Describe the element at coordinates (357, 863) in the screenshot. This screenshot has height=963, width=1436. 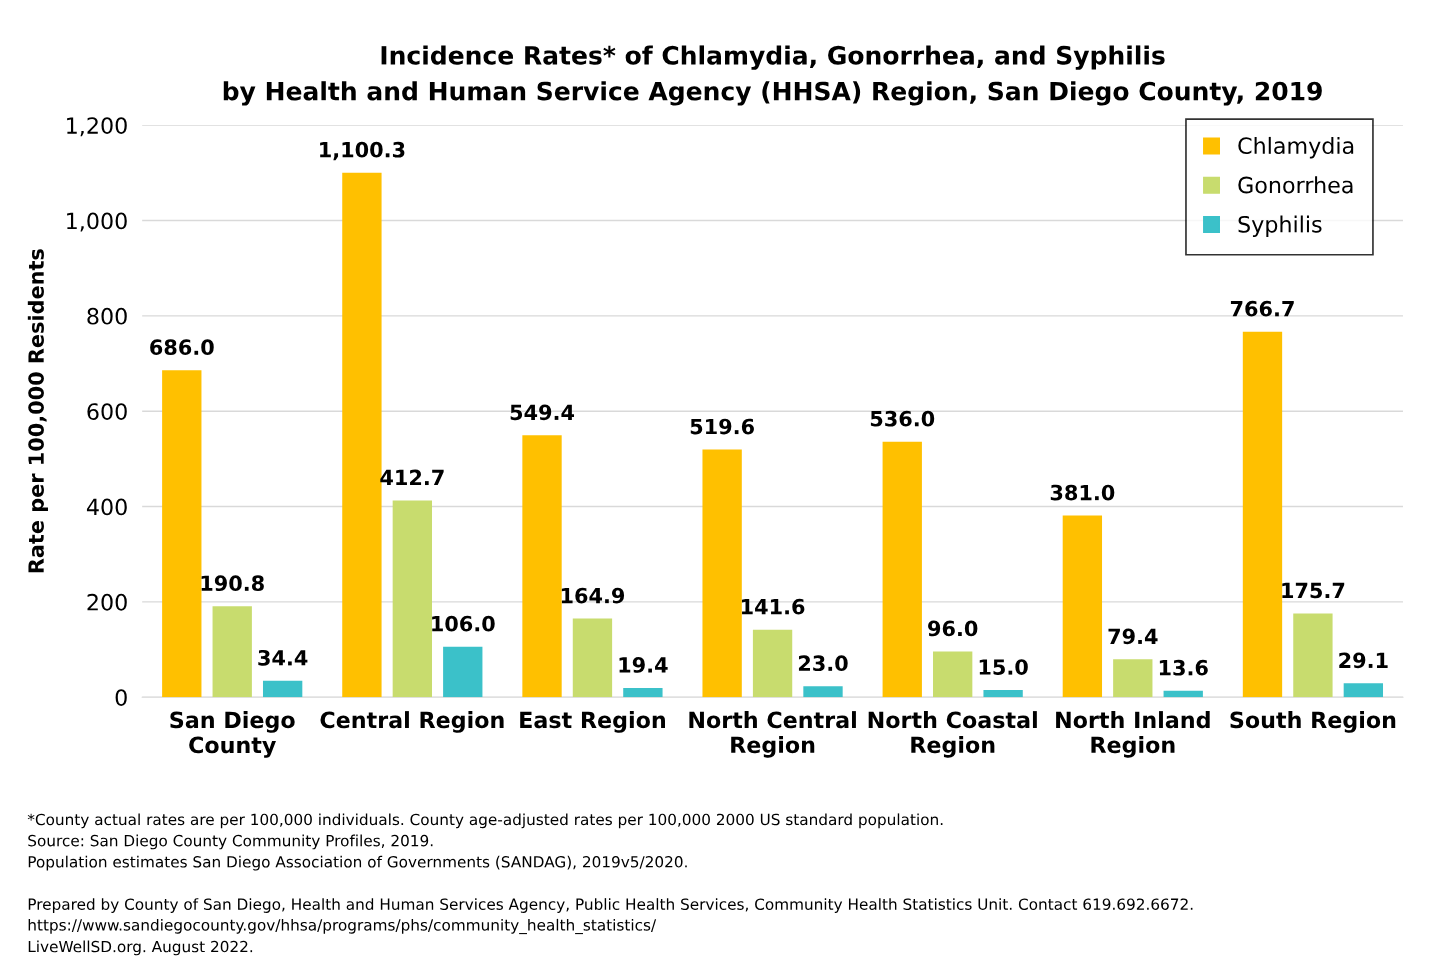
I see `text: Population estimates San Diego Association of Governments (SANDAG), 2019v5/2020.` at that location.